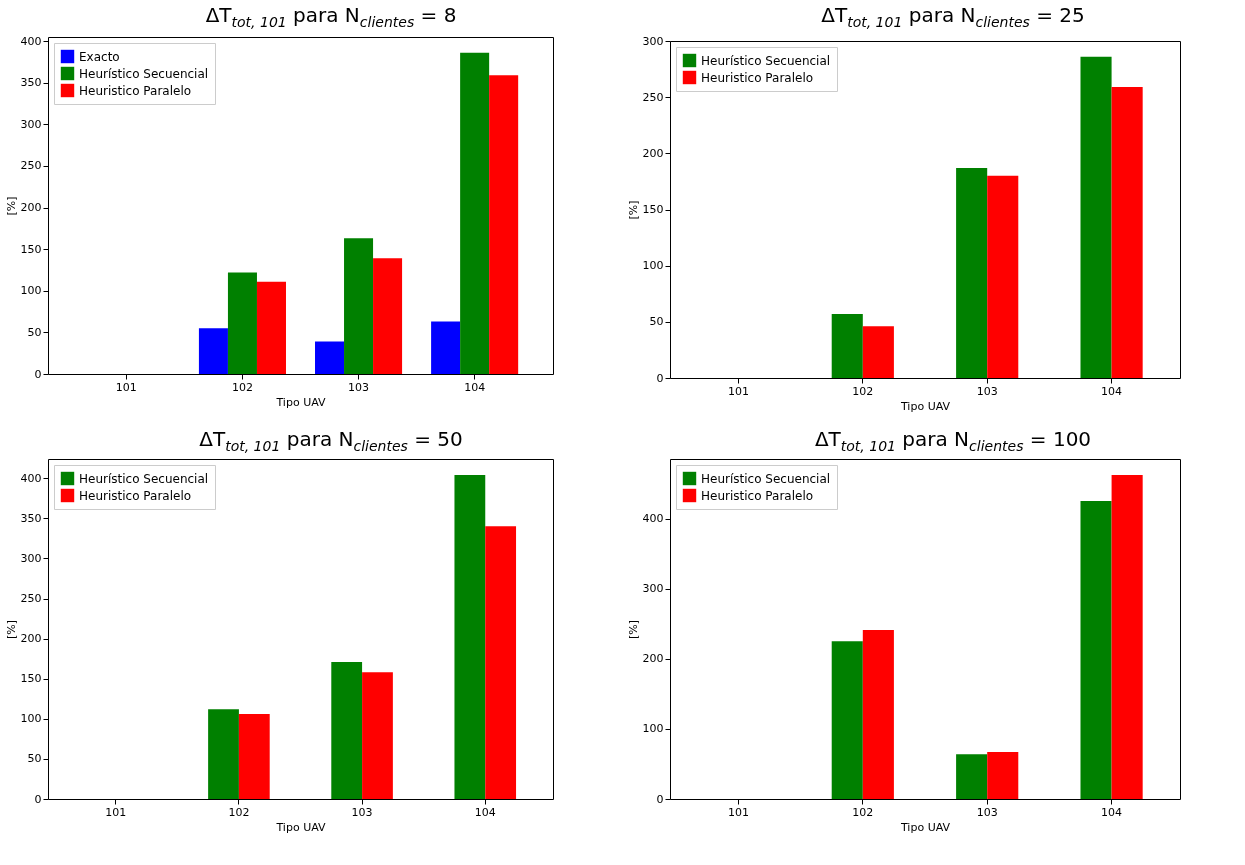 This screenshot has width=1245, height=865. Describe the element at coordinates (331, 440) in the screenshot. I see `chart-title: ΔT$_{tot, 101}$ para N$_{clientes}$ = 50` at that location.